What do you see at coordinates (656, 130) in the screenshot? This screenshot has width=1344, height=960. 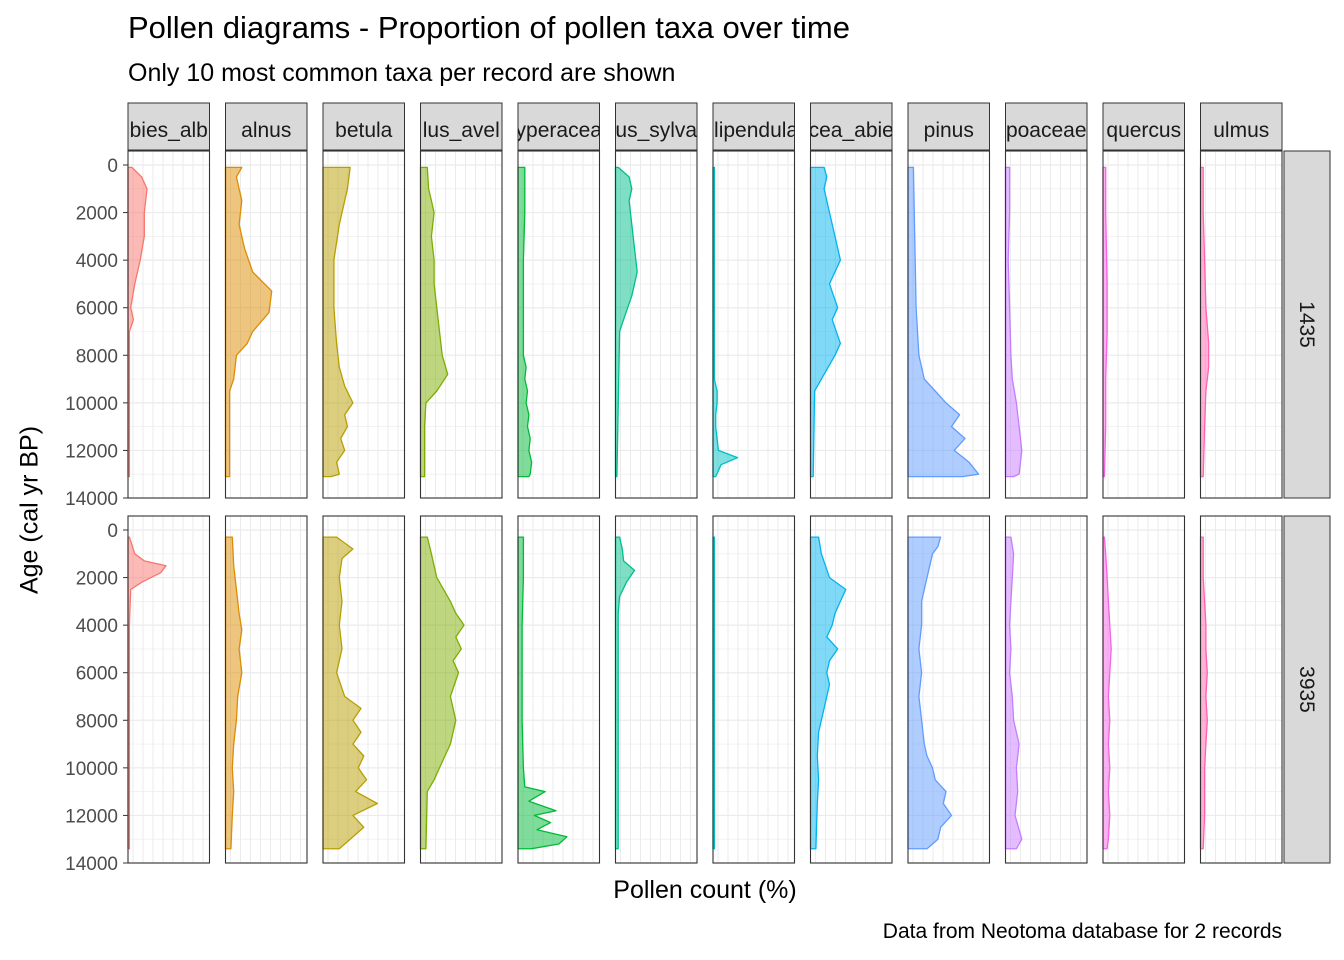 I see `facet-strip-label: us_sylva` at bounding box center [656, 130].